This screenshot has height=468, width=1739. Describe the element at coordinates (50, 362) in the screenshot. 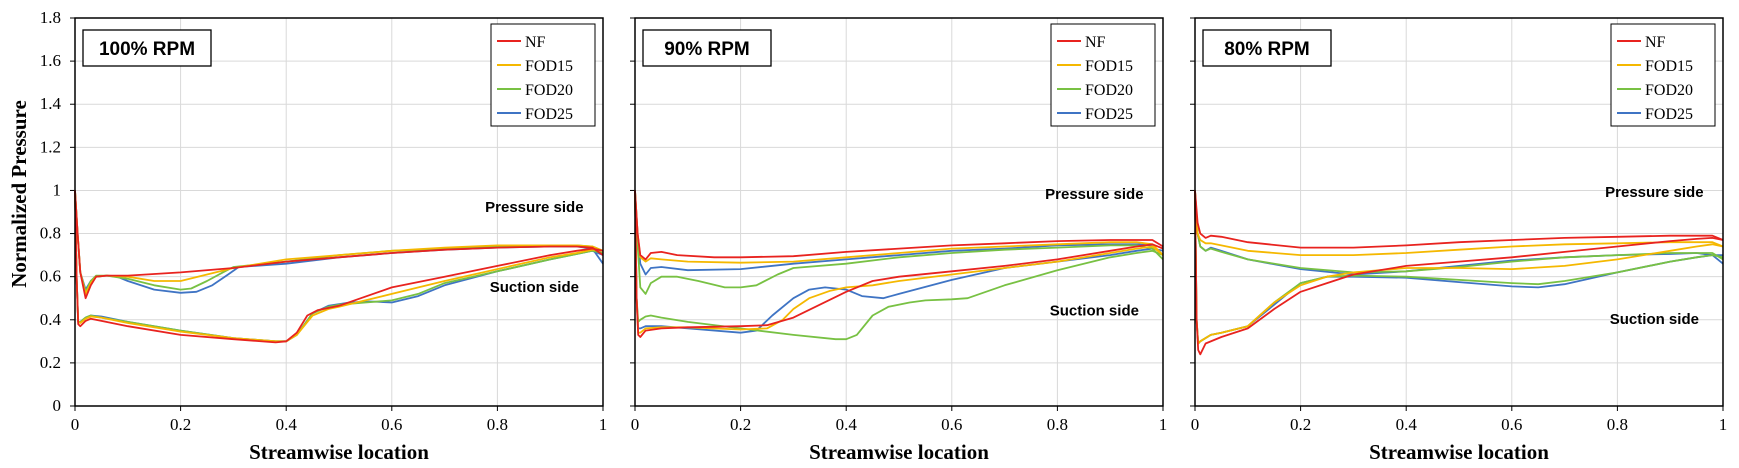

I see `y-tick-label: 0.2` at that location.